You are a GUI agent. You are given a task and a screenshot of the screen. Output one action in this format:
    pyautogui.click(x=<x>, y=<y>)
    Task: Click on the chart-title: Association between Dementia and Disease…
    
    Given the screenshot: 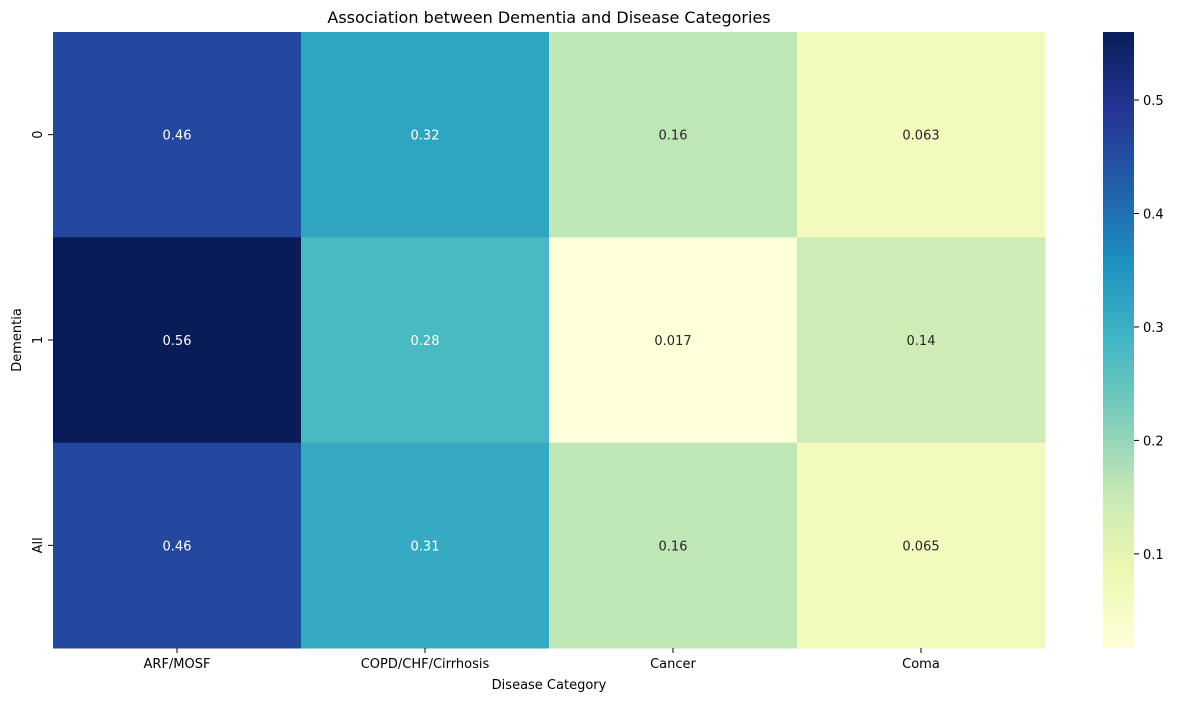 What is the action you would take?
    pyautogui.click(x=548, y=17)
    